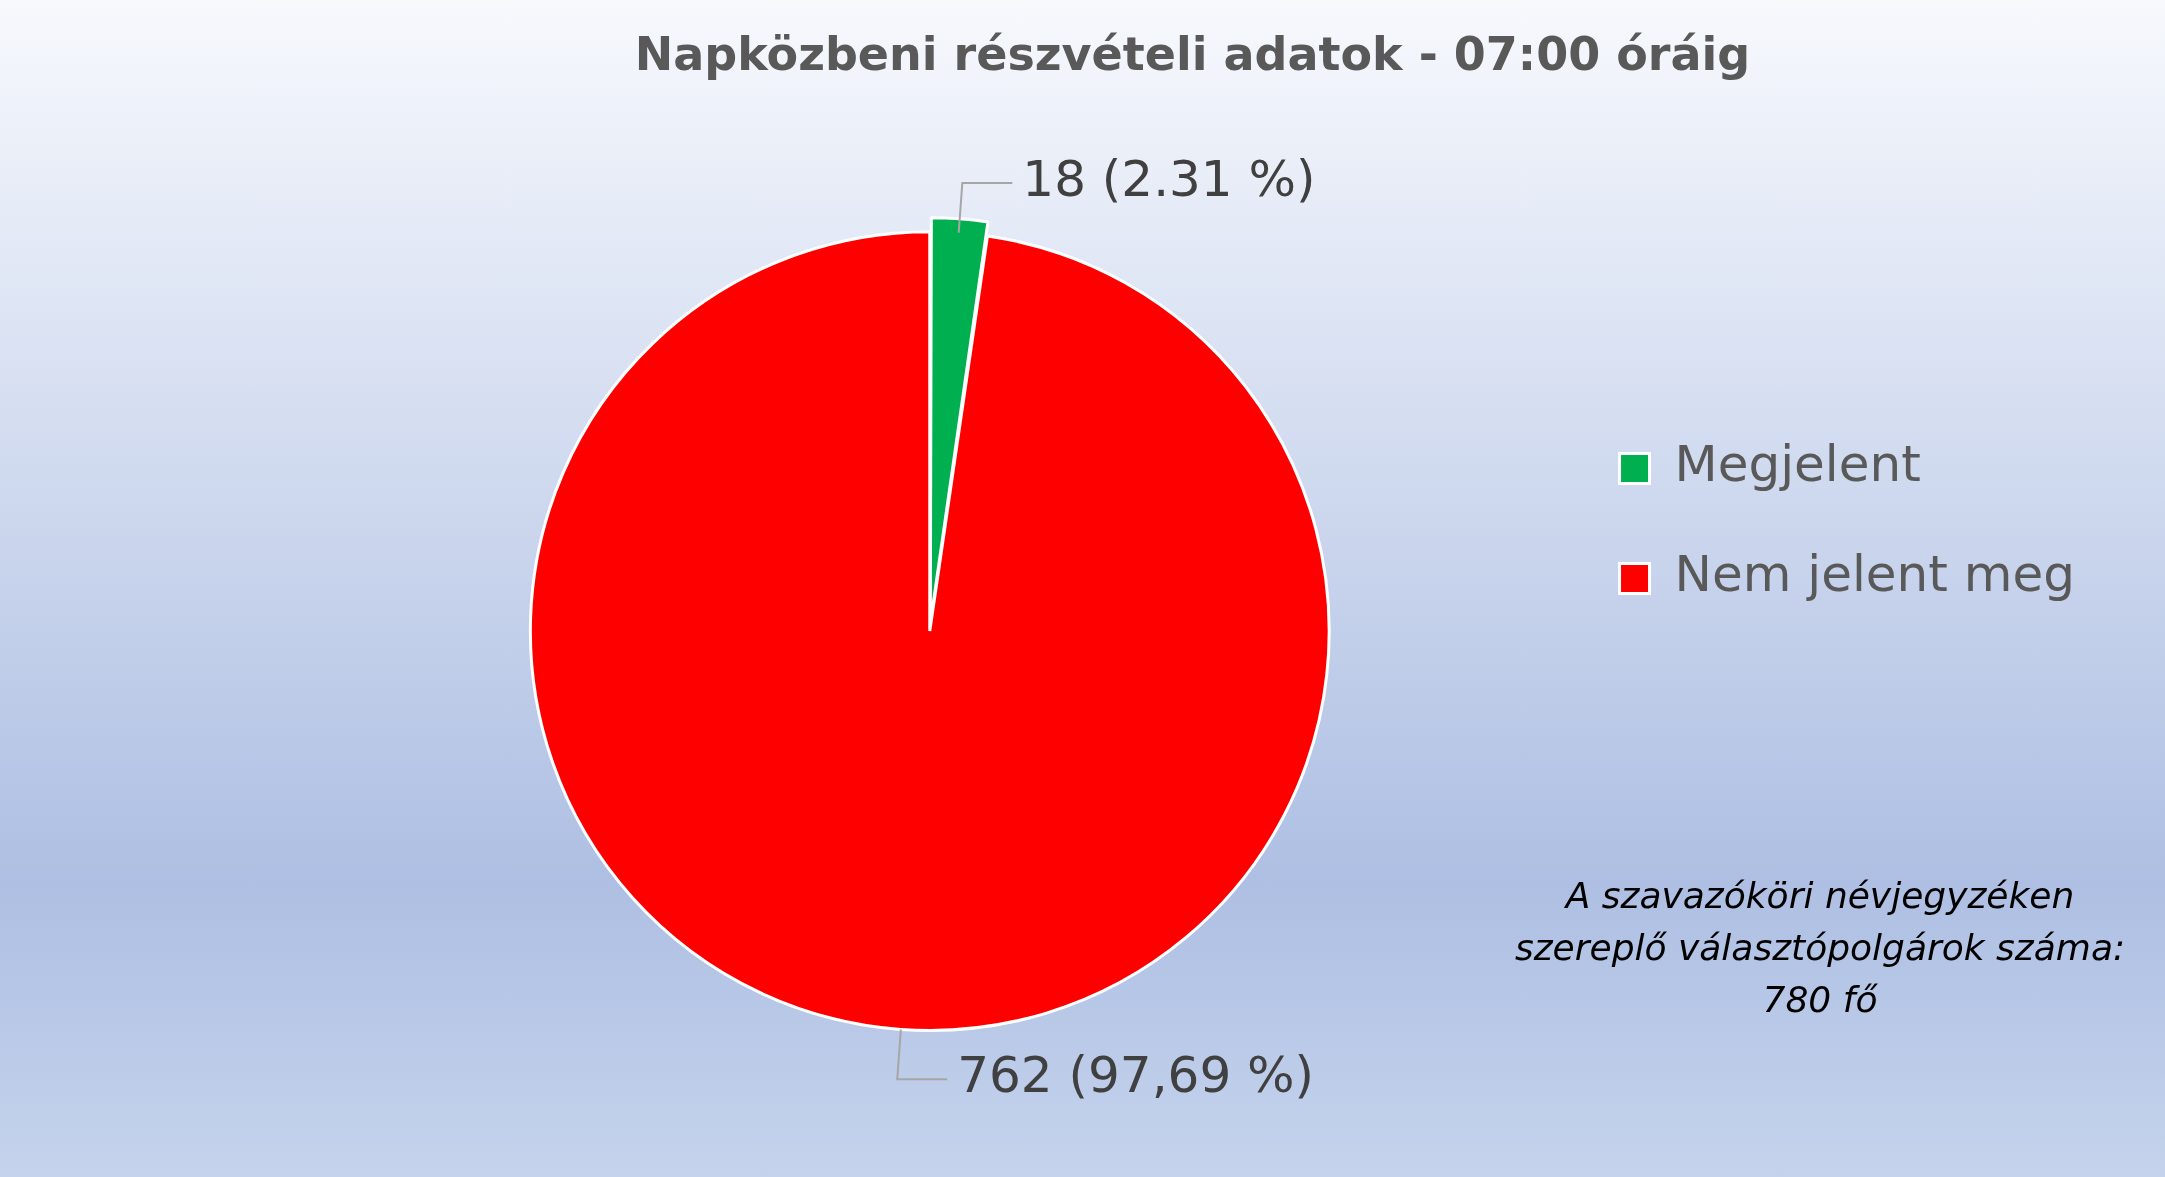 This screenshot has width=2165, height=1177. What do you see at coordinates (1192, 53) in the screenshot?
I see `chart-title: Napközbeni részvételi adatok - 07:00 óráig` at bounding box center [1192, 53].